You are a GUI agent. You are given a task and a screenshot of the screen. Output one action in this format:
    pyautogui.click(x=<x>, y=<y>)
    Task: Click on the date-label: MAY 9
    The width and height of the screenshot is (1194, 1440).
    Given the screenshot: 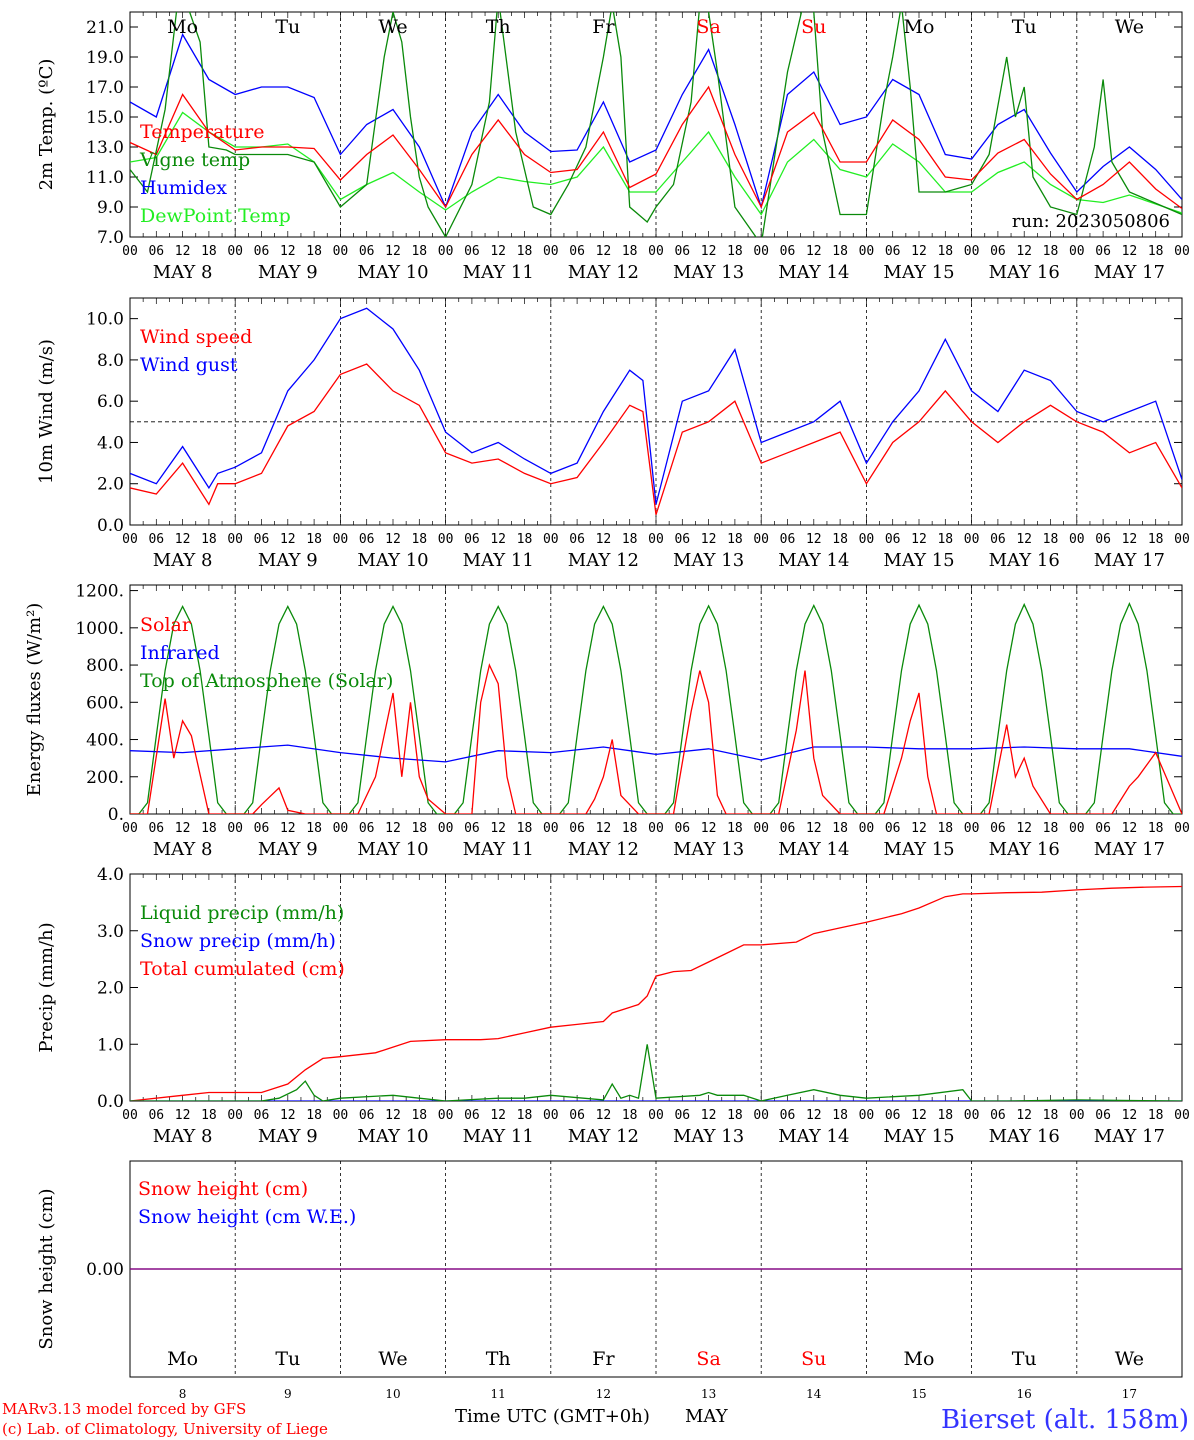 What is the action you would take?
    pyautogui.click(x=288, y=560)
    